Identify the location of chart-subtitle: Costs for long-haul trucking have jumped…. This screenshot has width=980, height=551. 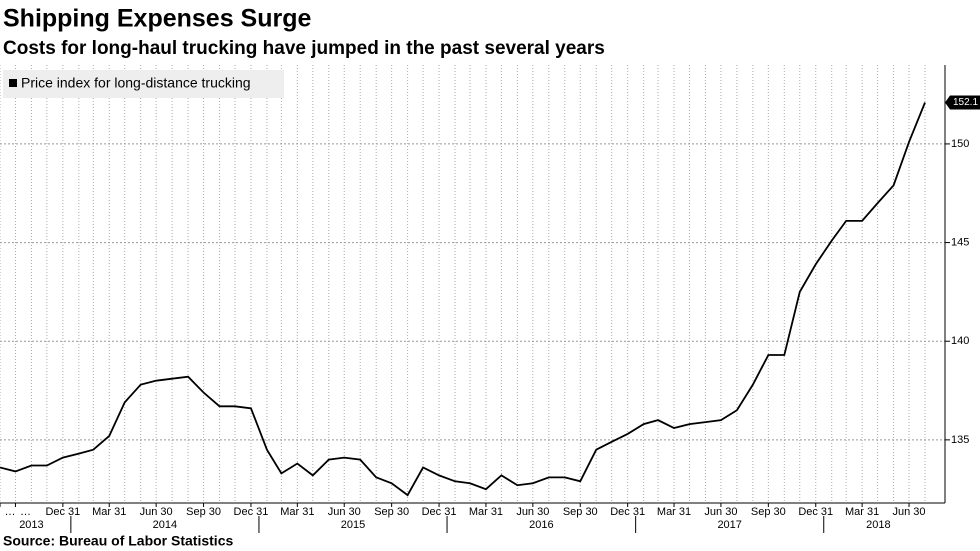
(304, 48).